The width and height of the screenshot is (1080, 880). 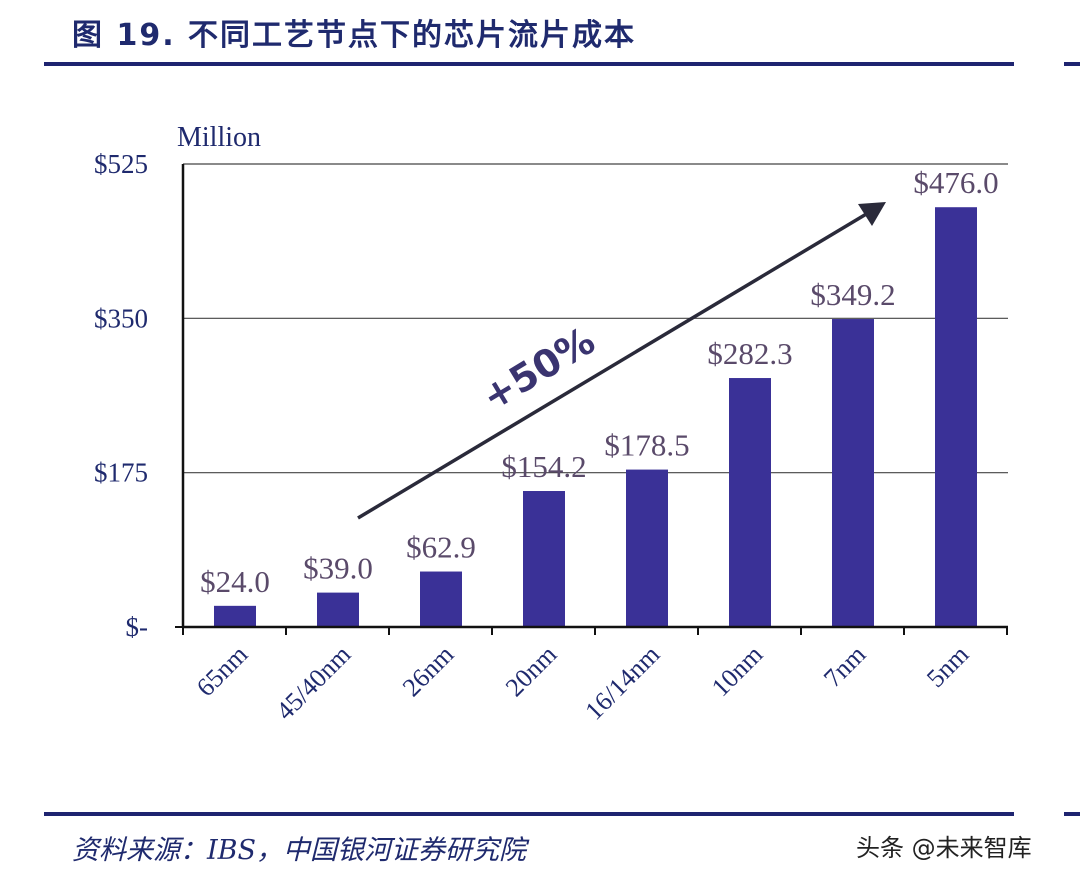 I want to click on data-label: $154.2, so click(x=543, y=466).